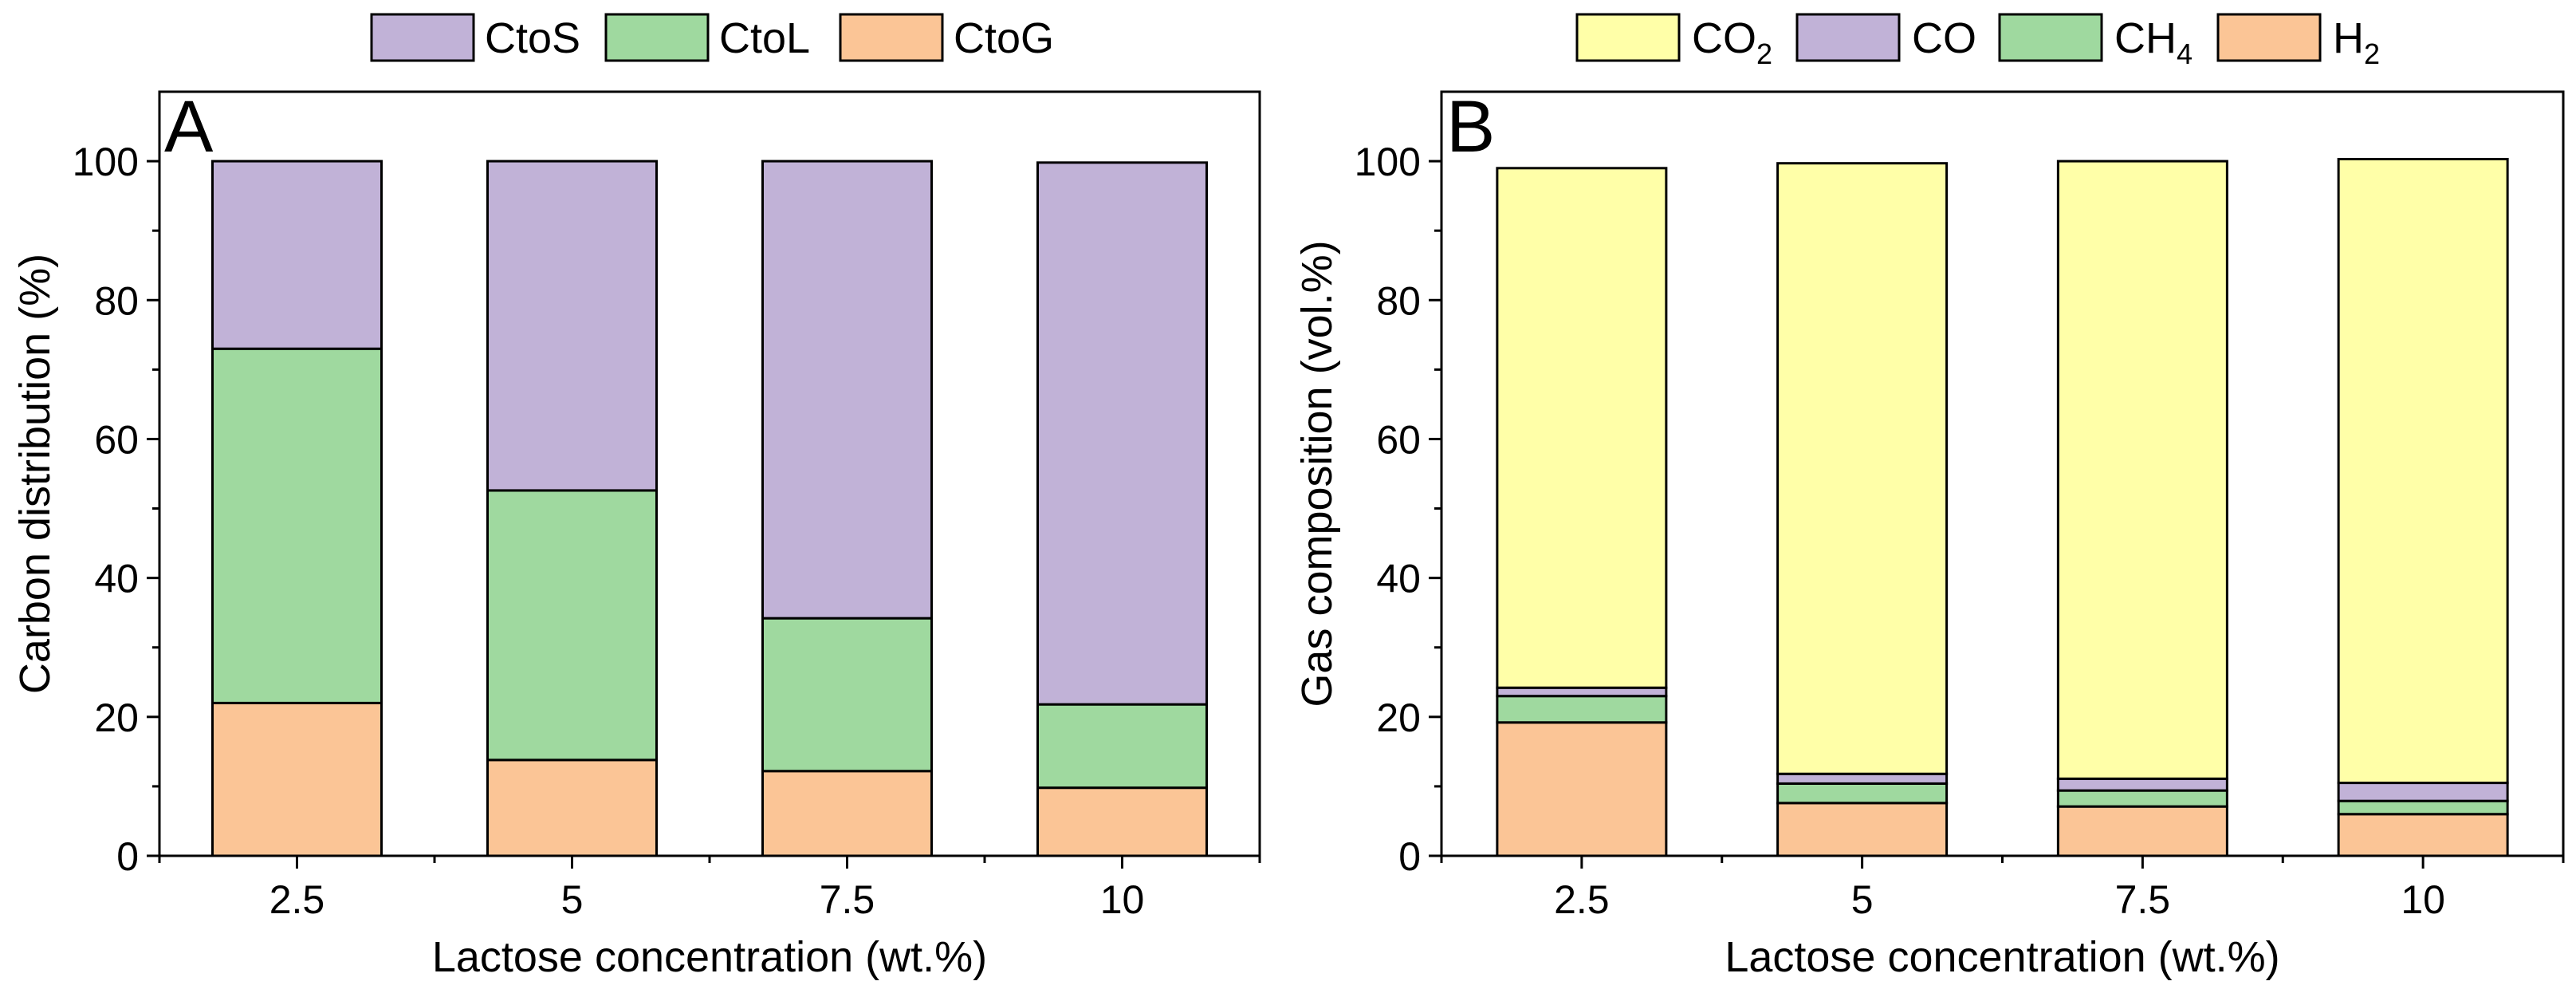  I want to click on chart-b-x-tick-label-2: 7.5, so click(2143, 899).